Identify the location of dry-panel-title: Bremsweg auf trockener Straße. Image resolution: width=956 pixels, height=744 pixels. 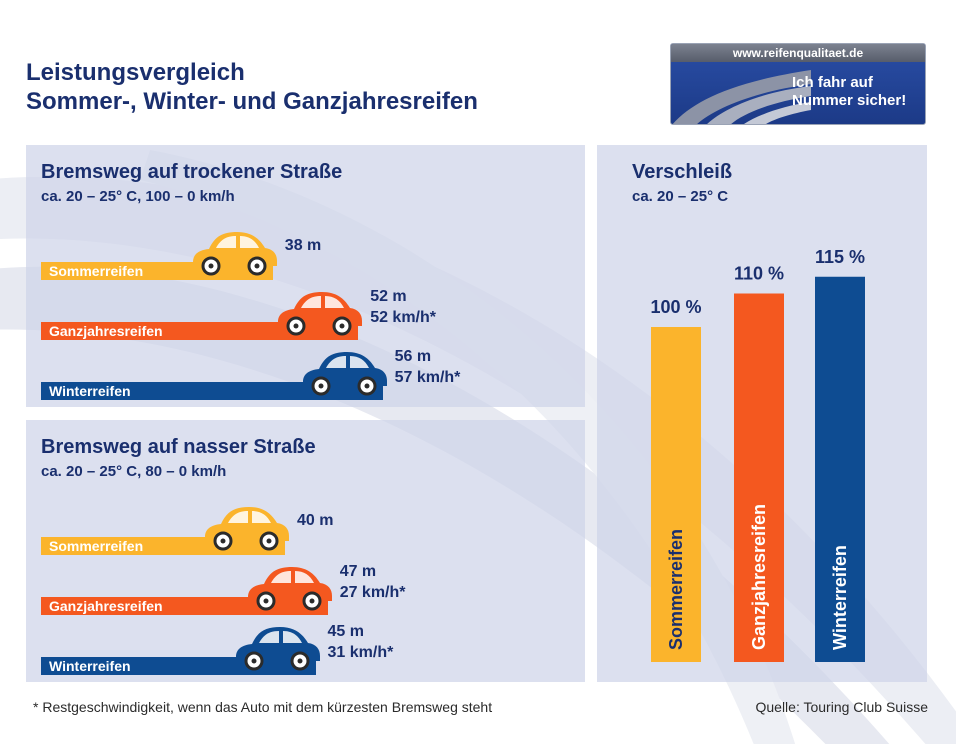
(192, 172).